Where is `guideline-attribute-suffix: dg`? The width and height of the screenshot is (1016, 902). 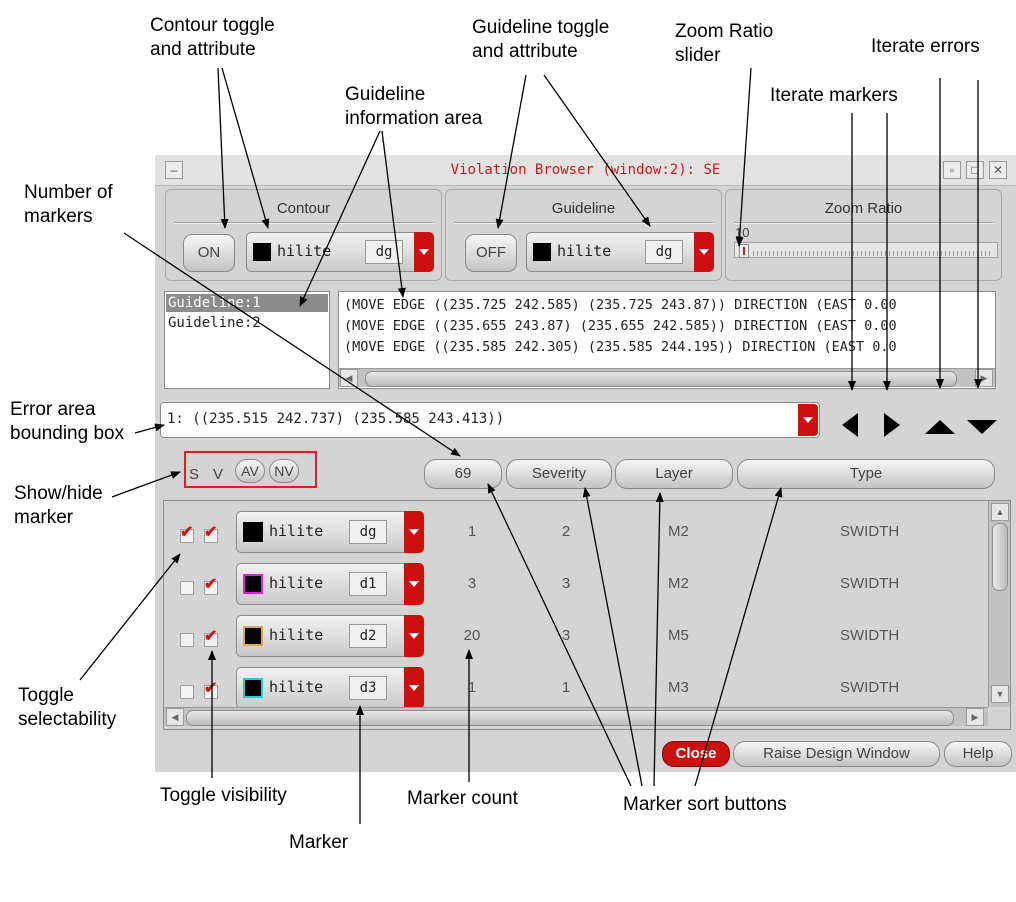
guideline-attribute-suffix: dg is located at coordinates (664, 252).